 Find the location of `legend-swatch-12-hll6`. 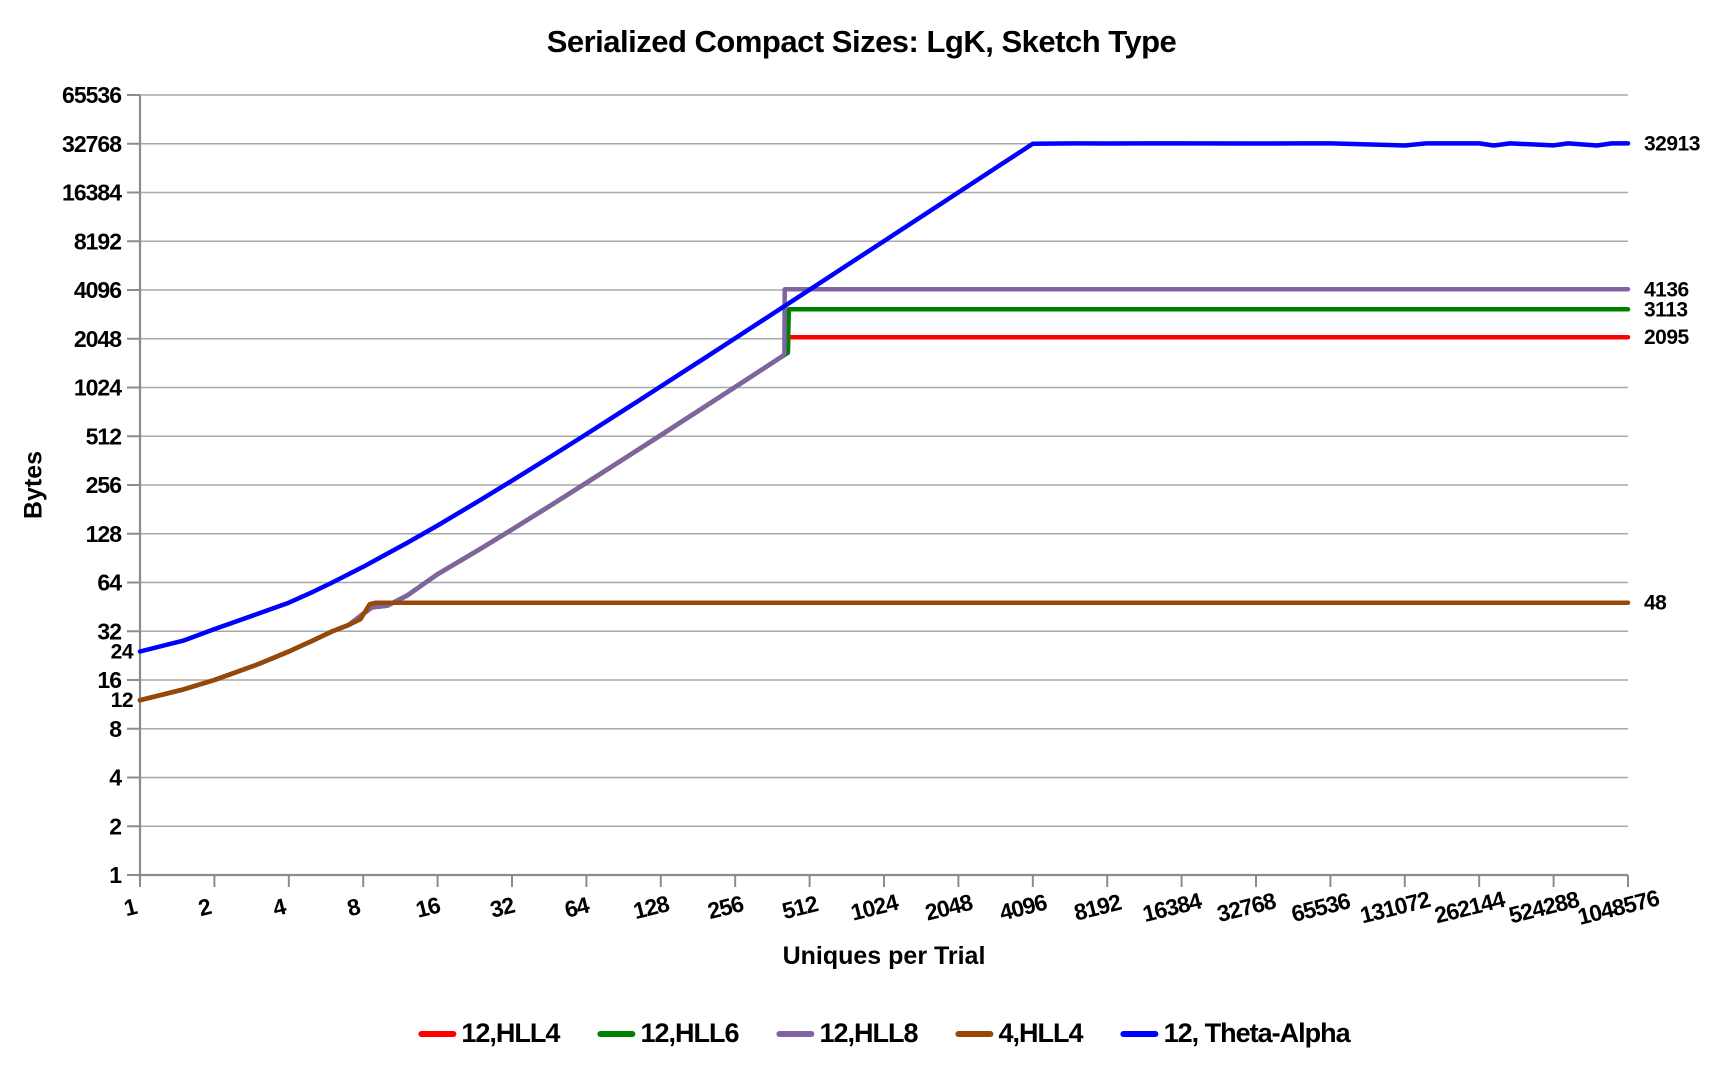

legend-swatch-12-hll6 is located at coordinates (616, 1033).